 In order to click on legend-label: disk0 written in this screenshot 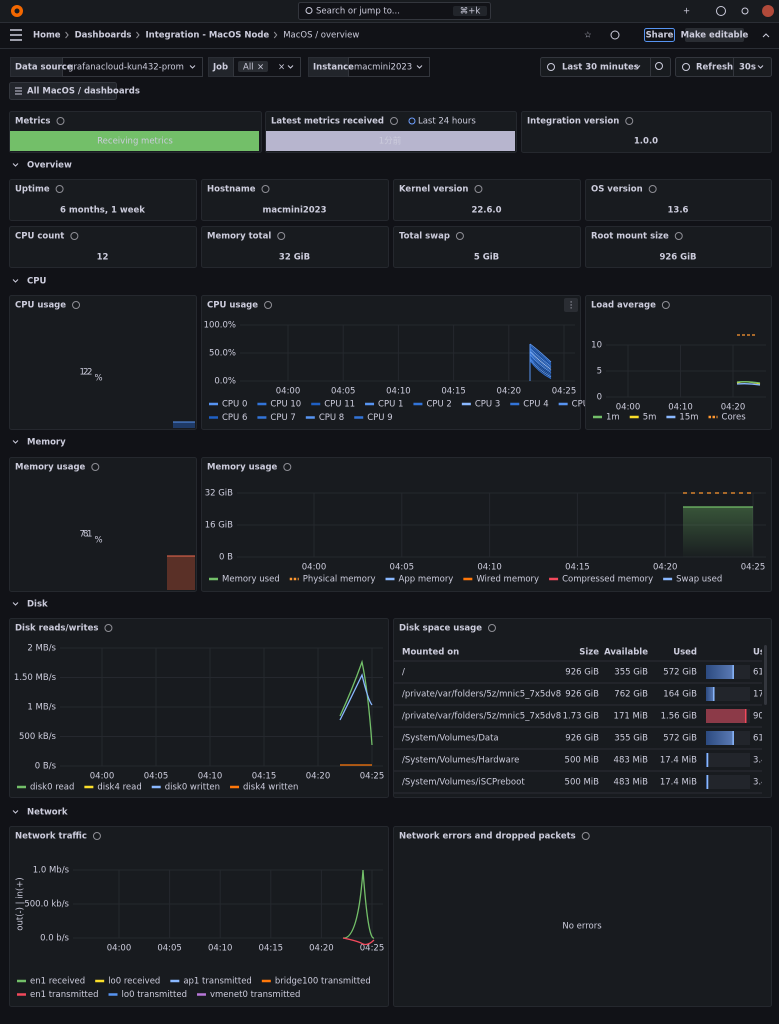, I will do `click(192, 788)`.